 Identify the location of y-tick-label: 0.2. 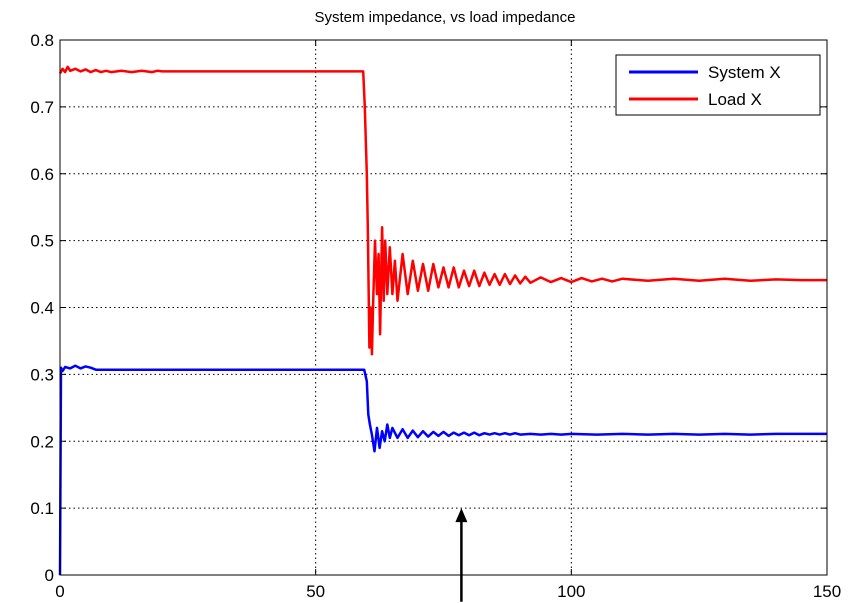
(42, 441).